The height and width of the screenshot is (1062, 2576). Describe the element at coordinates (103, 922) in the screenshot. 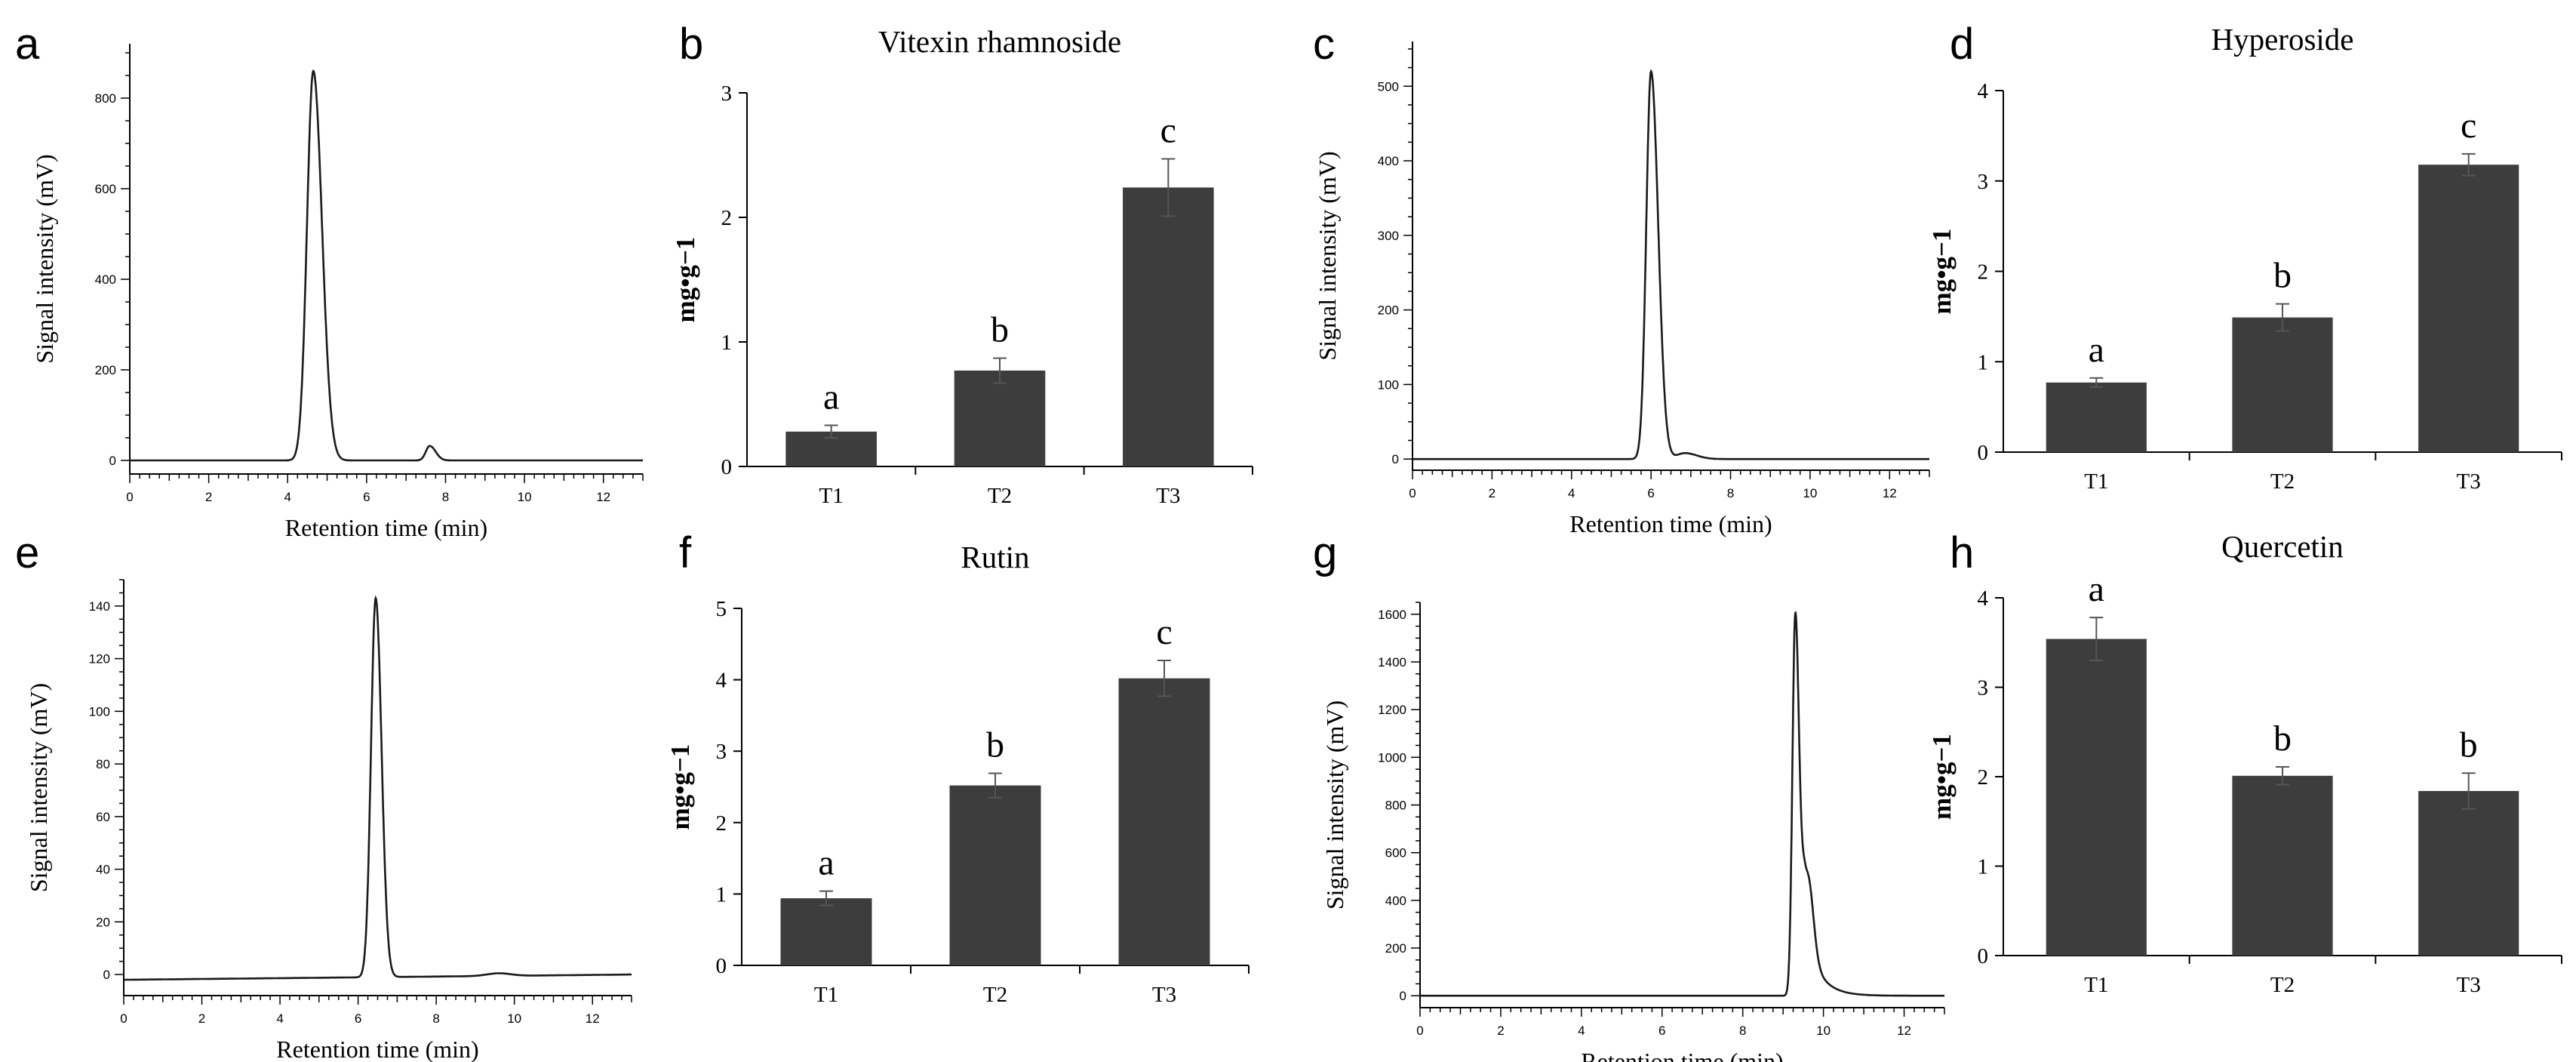

I see `y-tick-label: 20` at that location.